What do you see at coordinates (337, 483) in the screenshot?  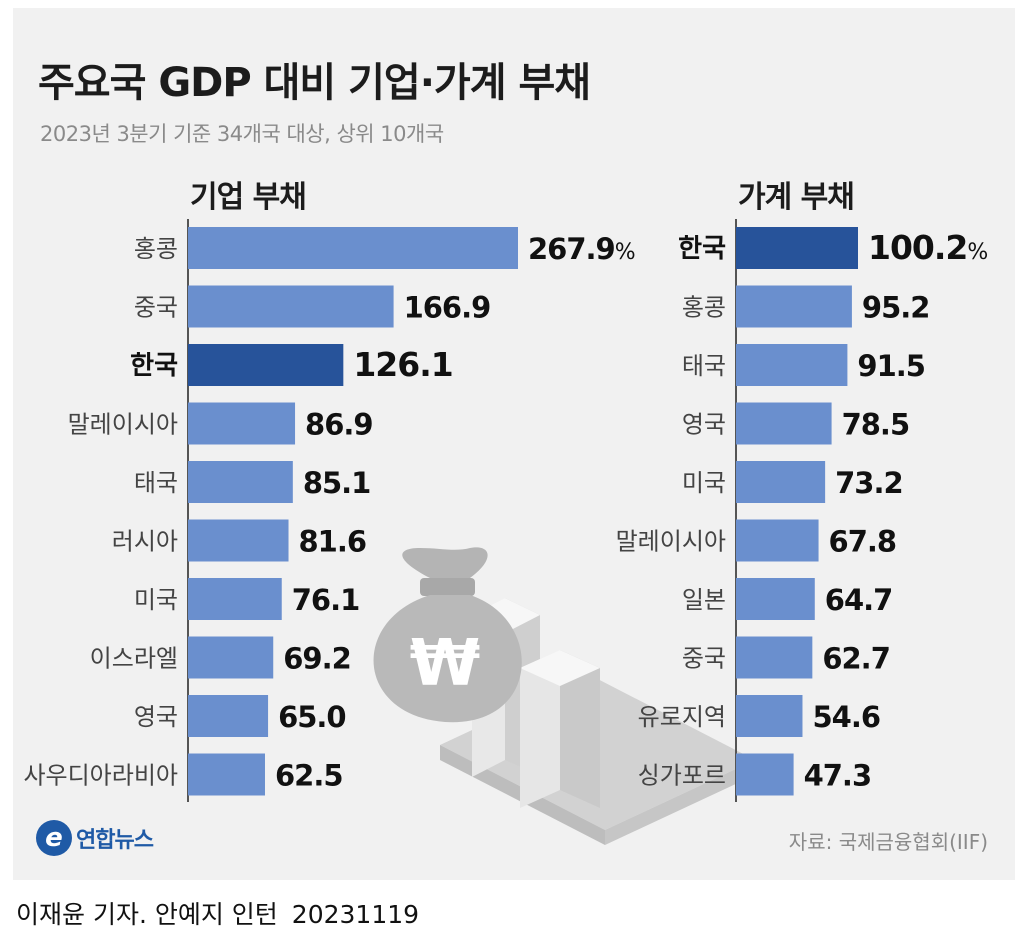 I see `corporate-debt-value-label: 85.1` at bounding box center [337, 483].